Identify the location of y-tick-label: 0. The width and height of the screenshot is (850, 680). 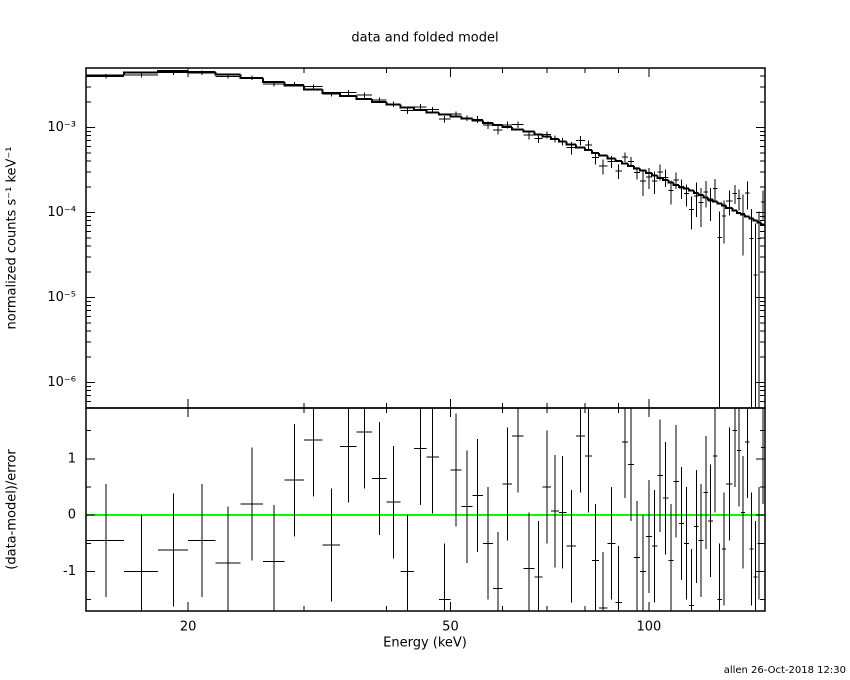
(72, 515).